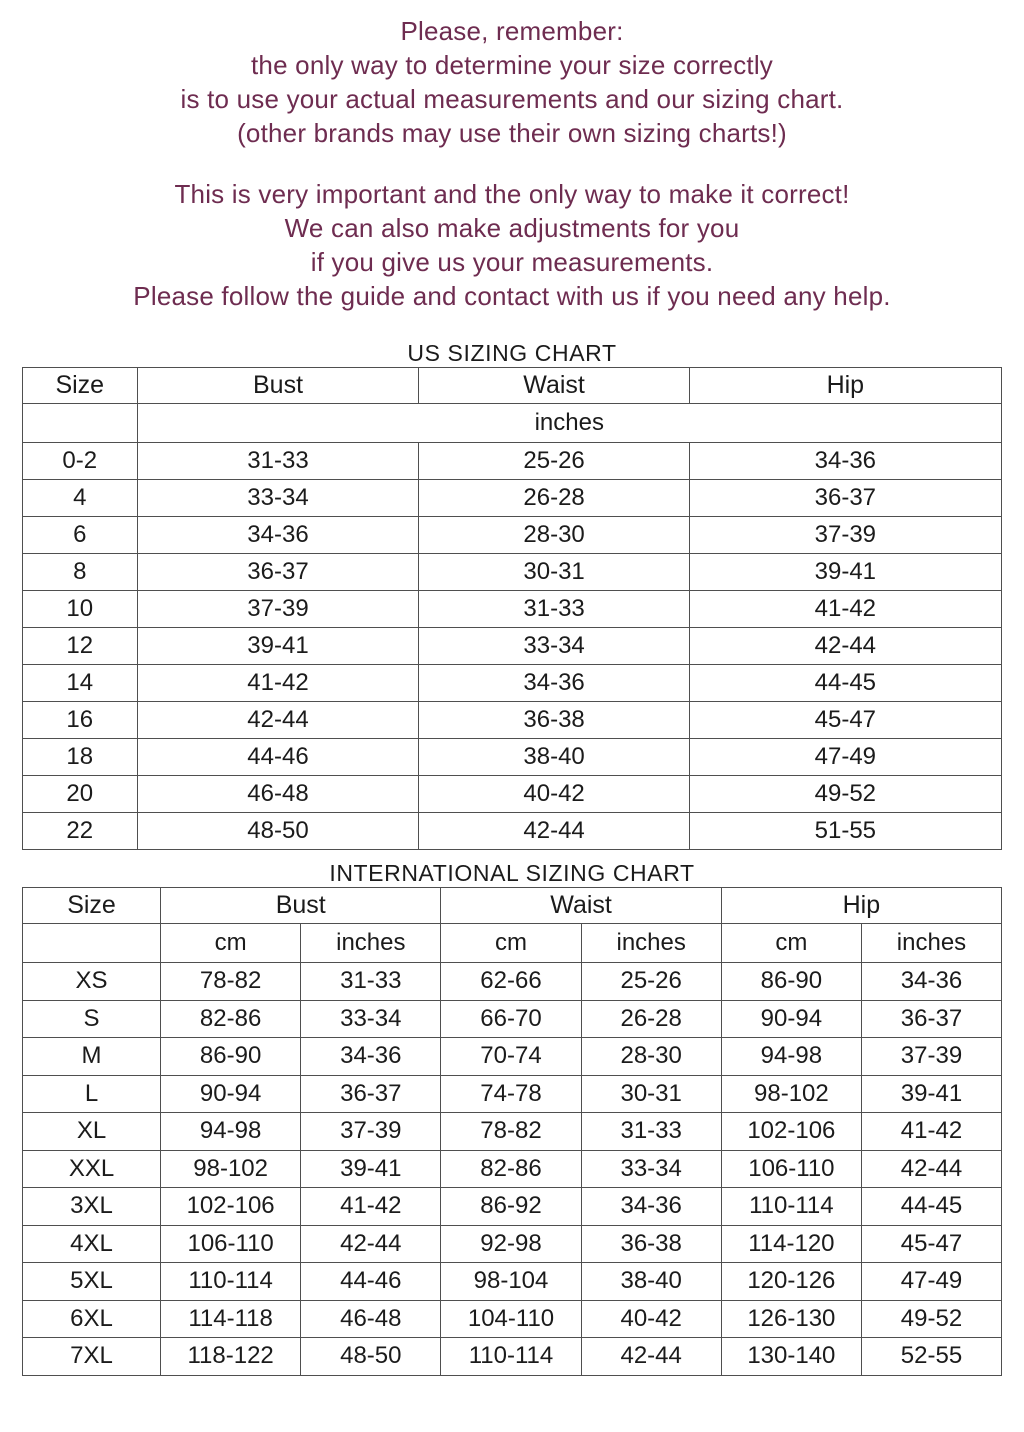 Image resolution: width=1024 pixels, height=1432 pixels. What do you see at coordinates (231, 1243) in the screenshot?
I see `cell-bust-cm: 106-110` at bounding box center [231, 1243].